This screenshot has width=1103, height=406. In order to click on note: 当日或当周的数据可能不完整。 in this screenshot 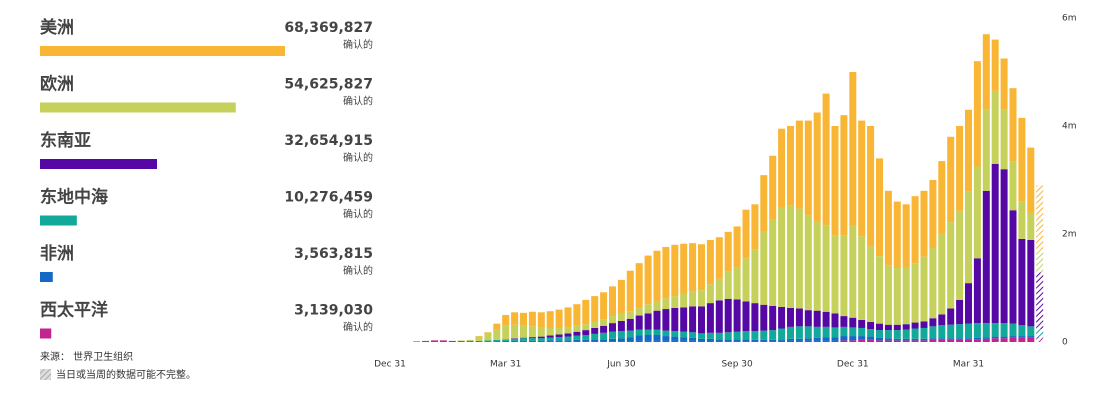, I will do `click(126, 374)`.